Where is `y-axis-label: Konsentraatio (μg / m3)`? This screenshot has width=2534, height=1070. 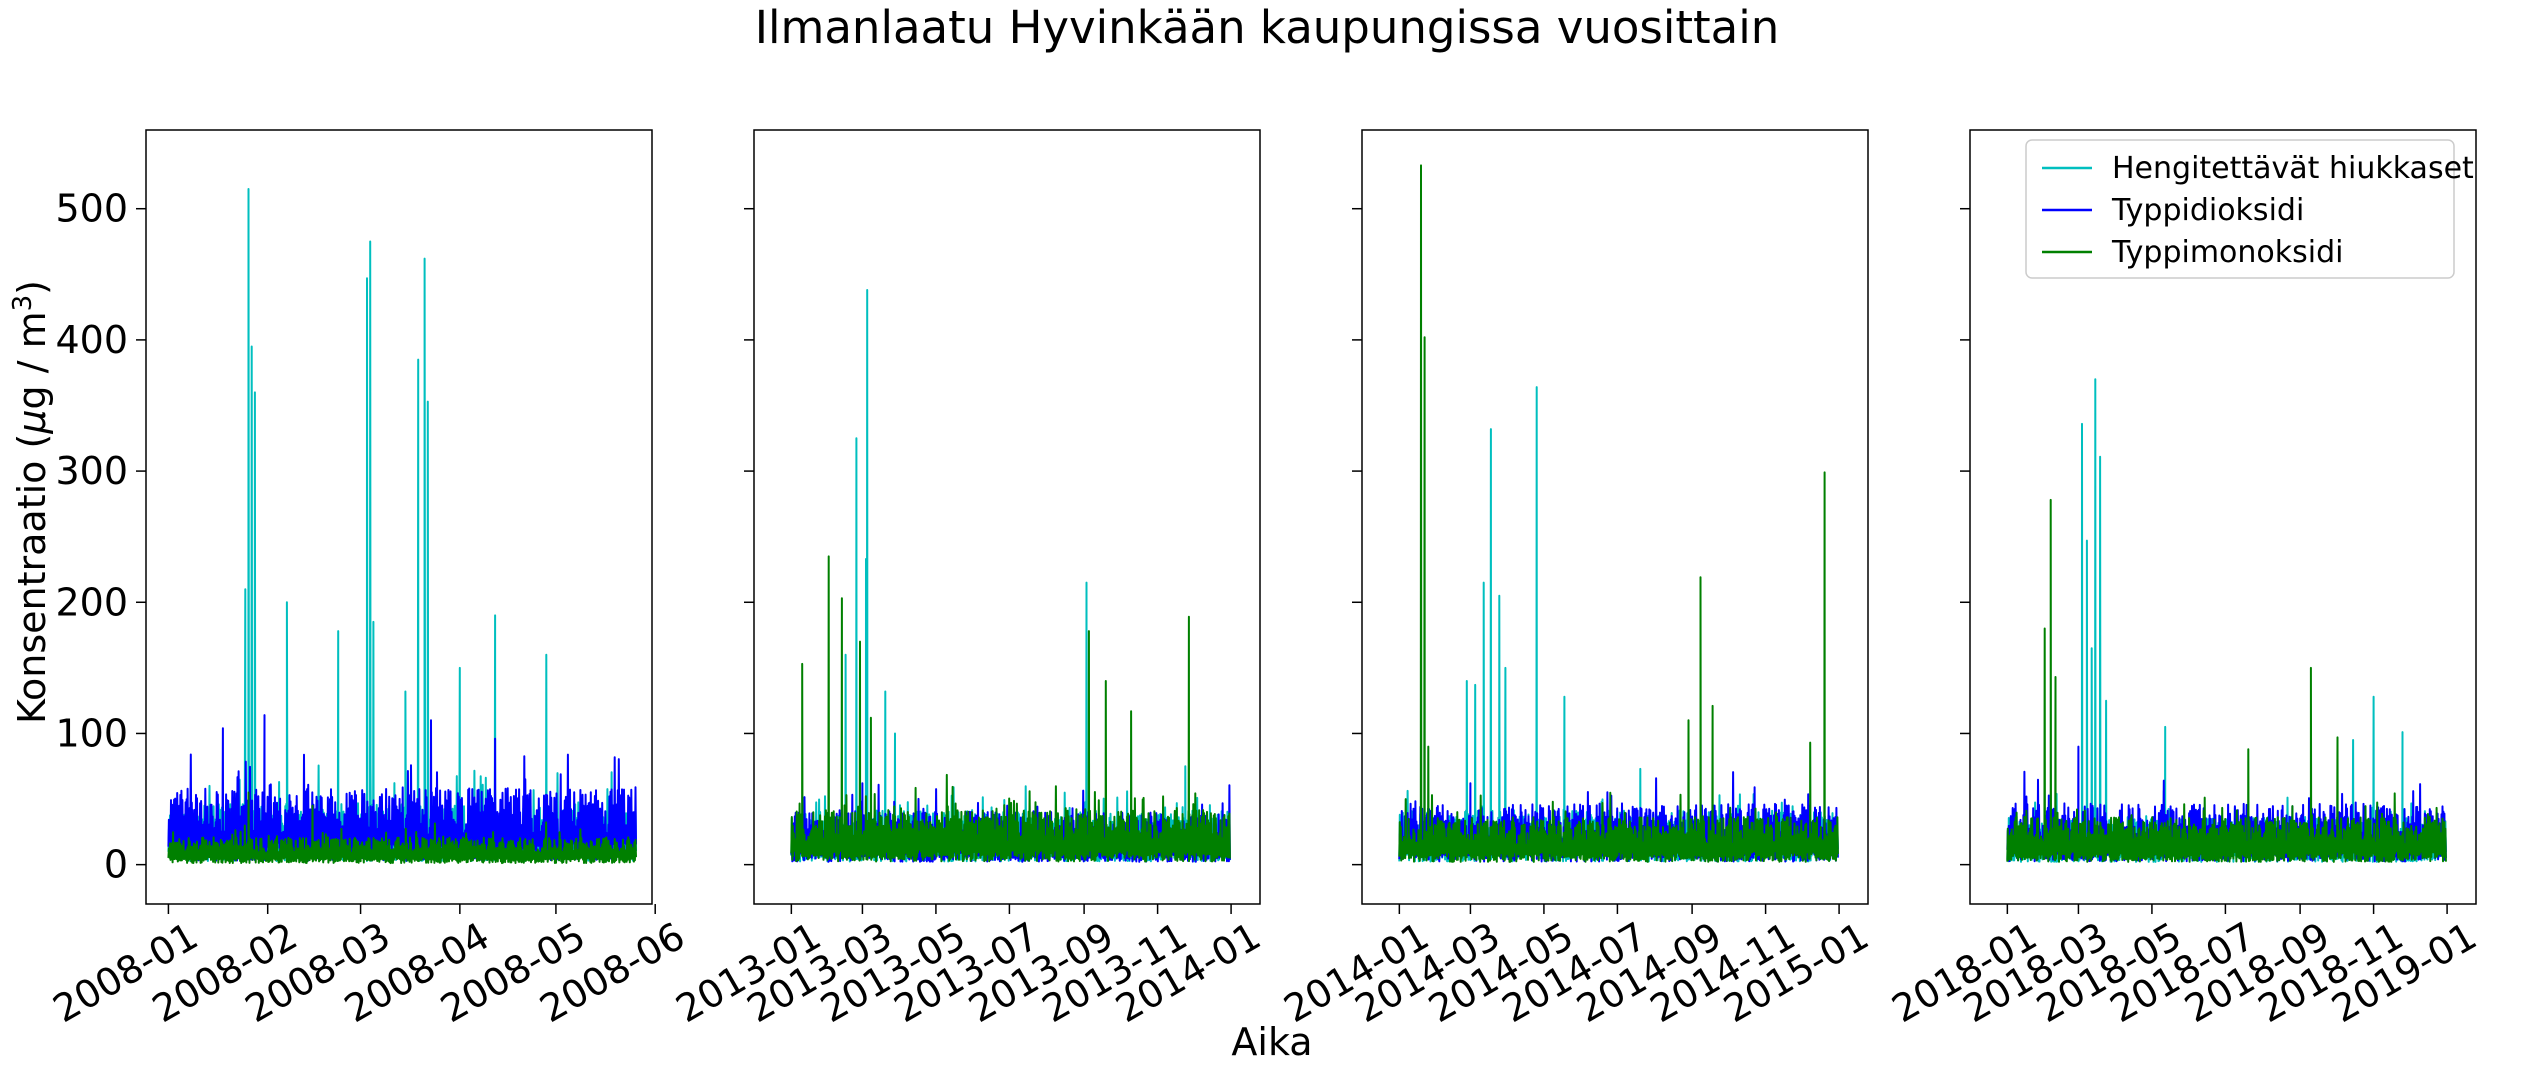 y-axis-label: Konsentraatio (μg / m3) is located at coordinates (31, 502).